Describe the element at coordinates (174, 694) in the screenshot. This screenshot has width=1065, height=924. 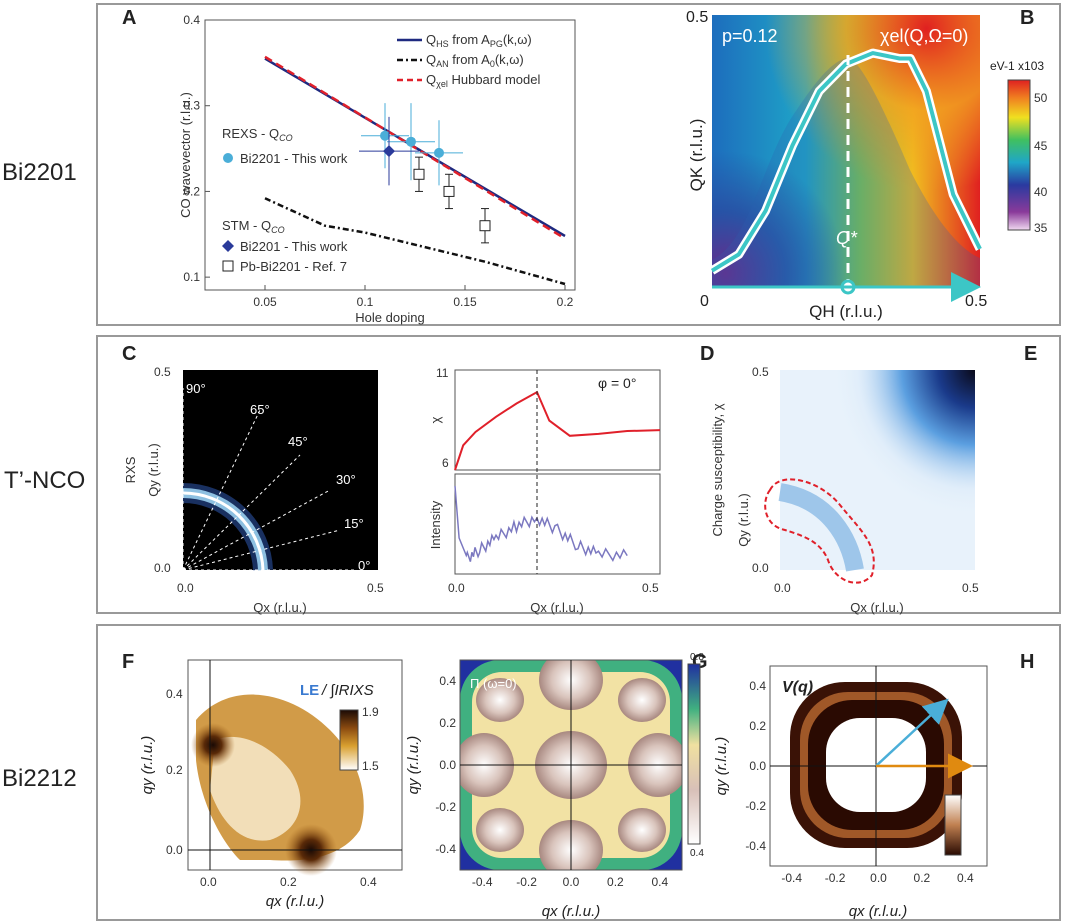
I see `panel-f-ytick-04: 0.4` at that location.